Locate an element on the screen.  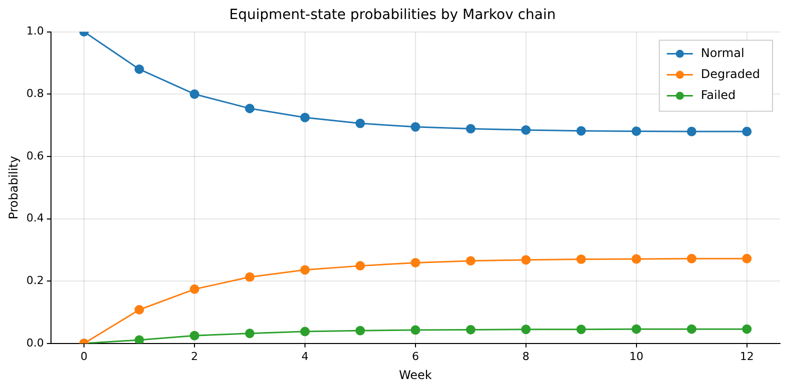
y-tick-label: 0.0 is located at coordinates (35, 343).